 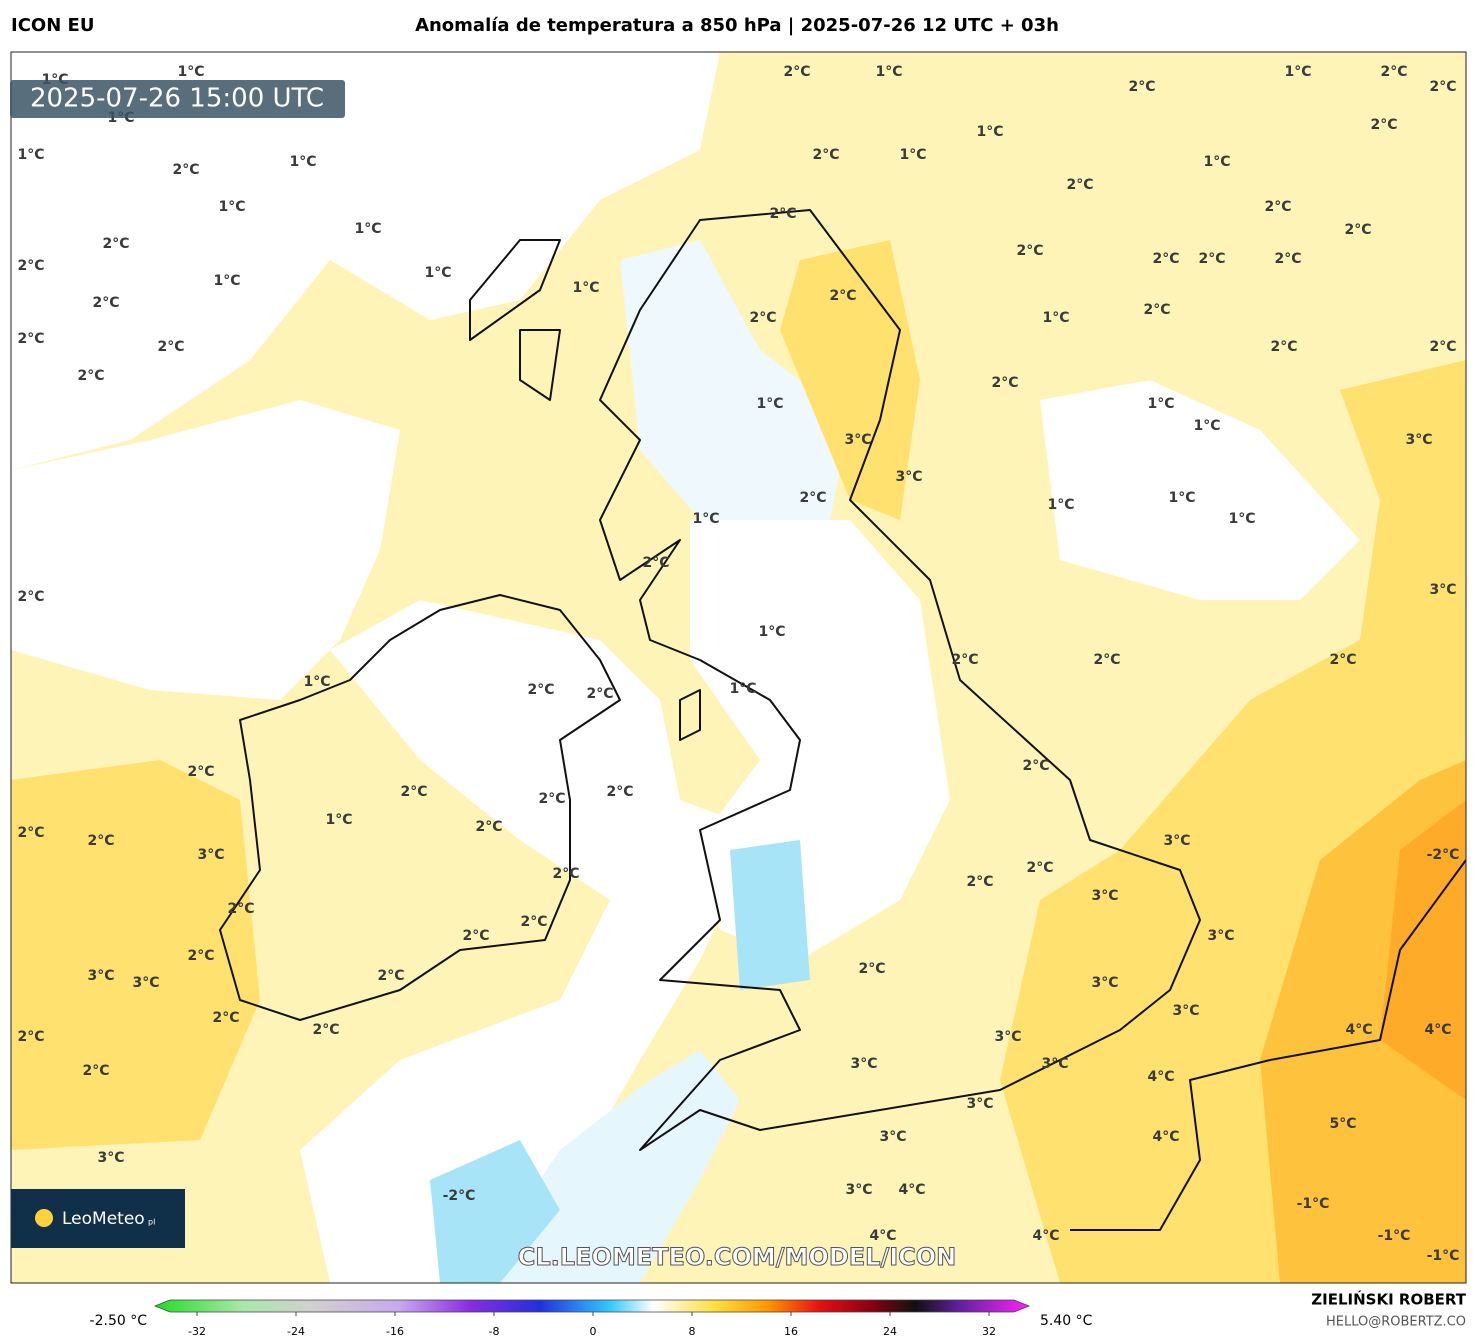 What do you see at coordinates (692, 1331) in the screenshot?
I see `colorbar-tick-label: 8` at bounding box center [692, 1331].